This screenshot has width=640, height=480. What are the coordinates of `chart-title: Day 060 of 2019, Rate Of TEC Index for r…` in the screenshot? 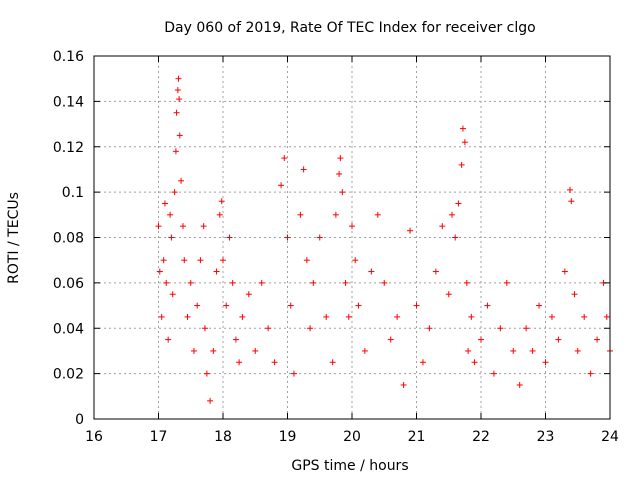 It's located at (349, 28).